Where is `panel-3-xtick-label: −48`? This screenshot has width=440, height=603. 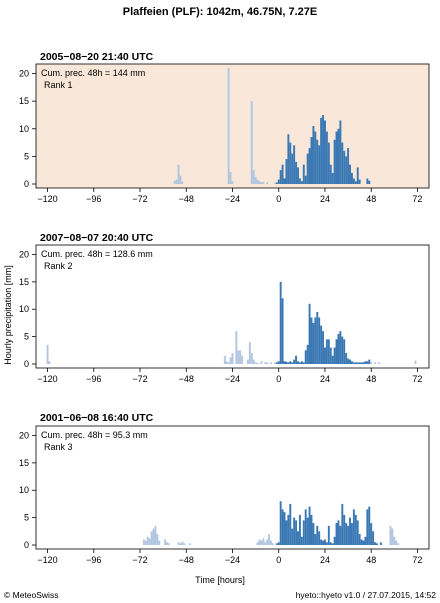 panel-3-xtick-label: −48 is located at coordinates (186, 560).